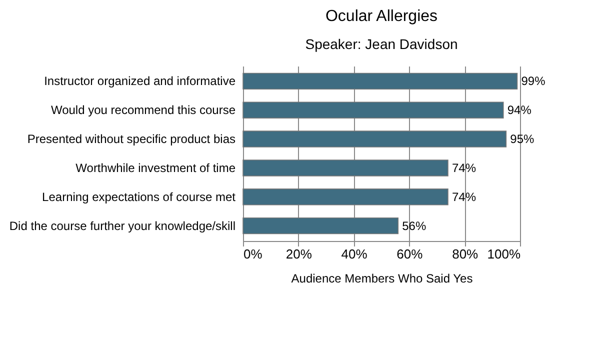  What do you see at coordinates (253, 254) in the screenshot?
I see `x-tick-label: 0%` at bounding box center [253, 254].